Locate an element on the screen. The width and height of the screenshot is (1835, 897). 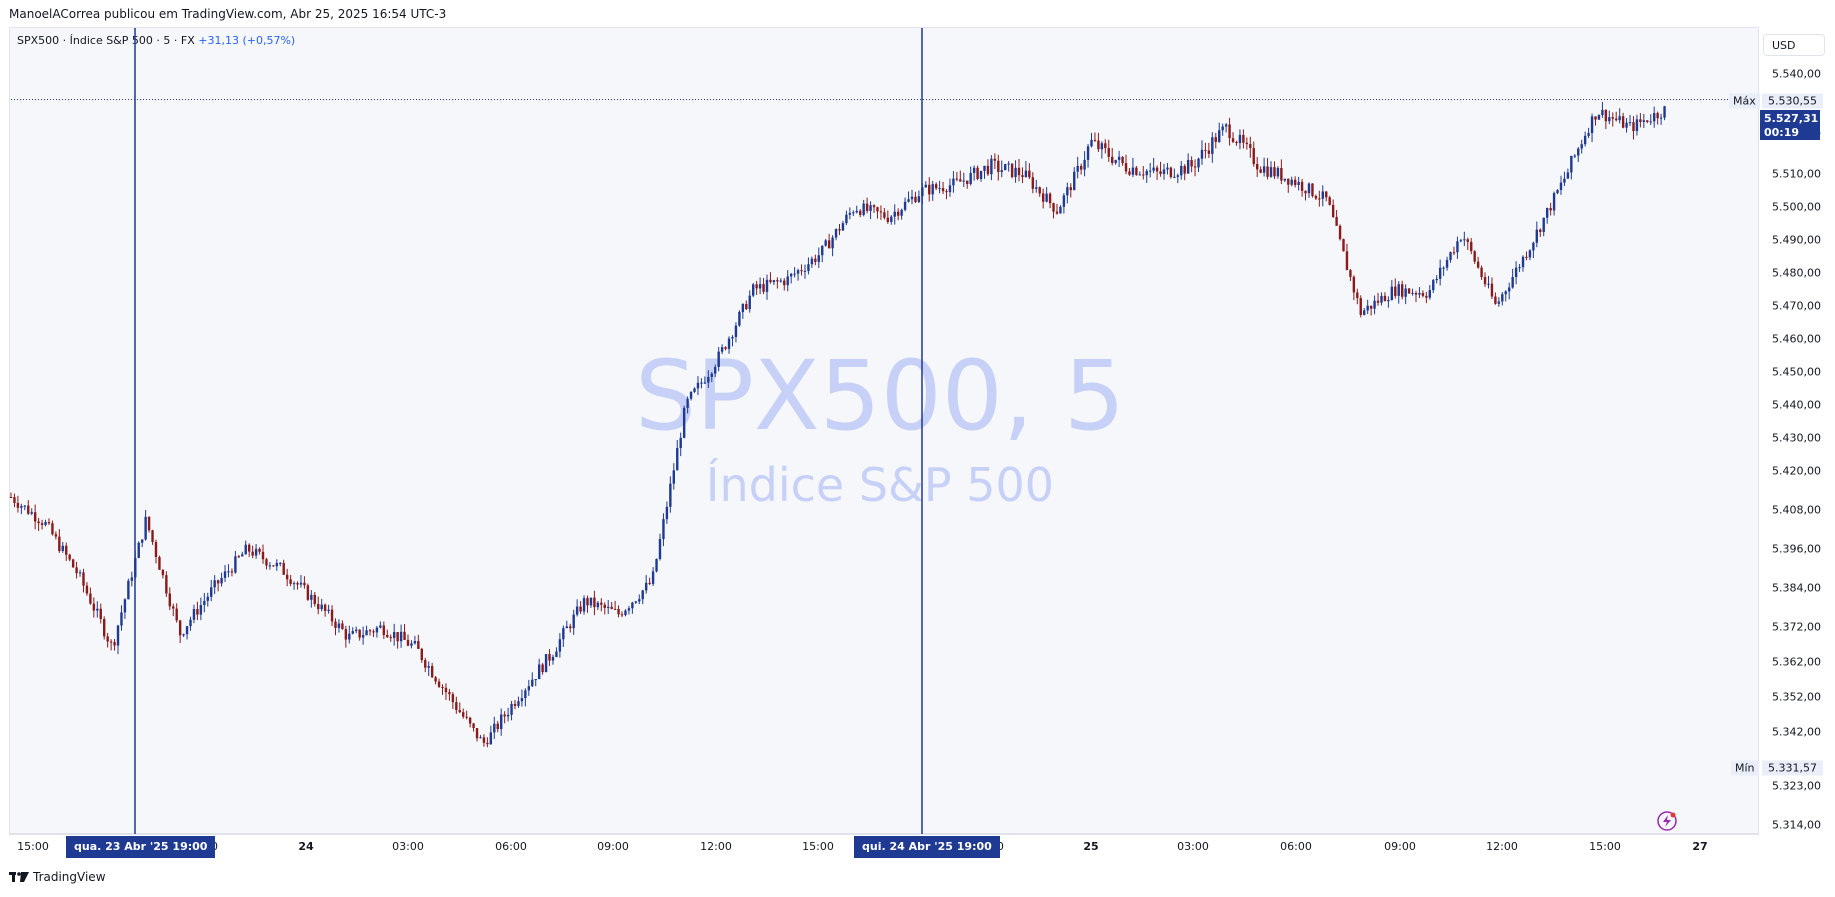
footer-brand: TradingView is located at coordinates (57, 877).